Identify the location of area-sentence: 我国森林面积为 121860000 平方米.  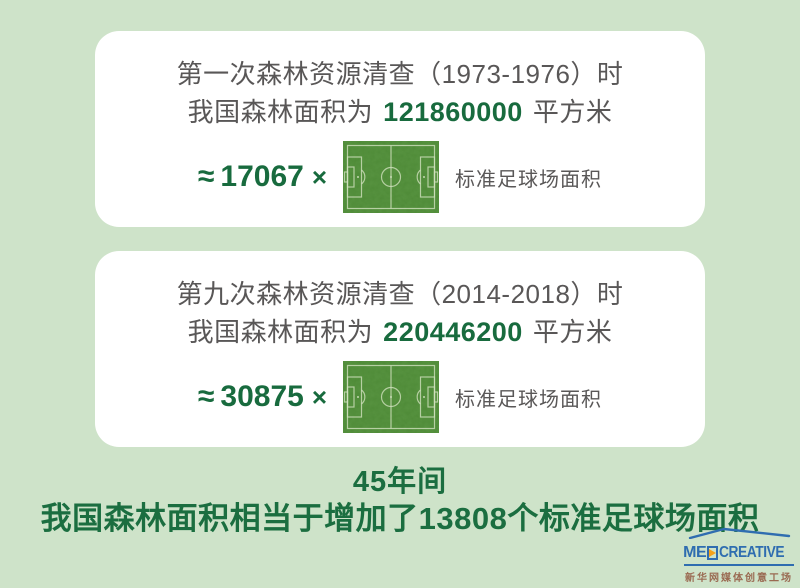
(400, 112).